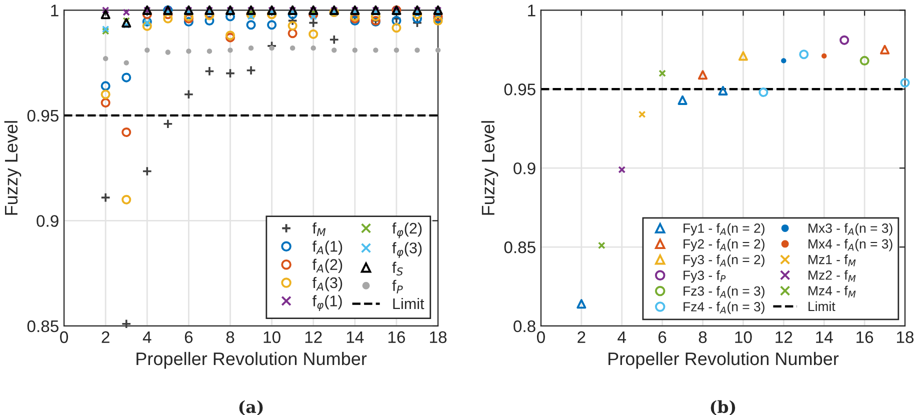  Describe the element at coordinates (832, 276) in the screenshot. I see `legend-label: Mz2 - f$_{M}$` at that location.